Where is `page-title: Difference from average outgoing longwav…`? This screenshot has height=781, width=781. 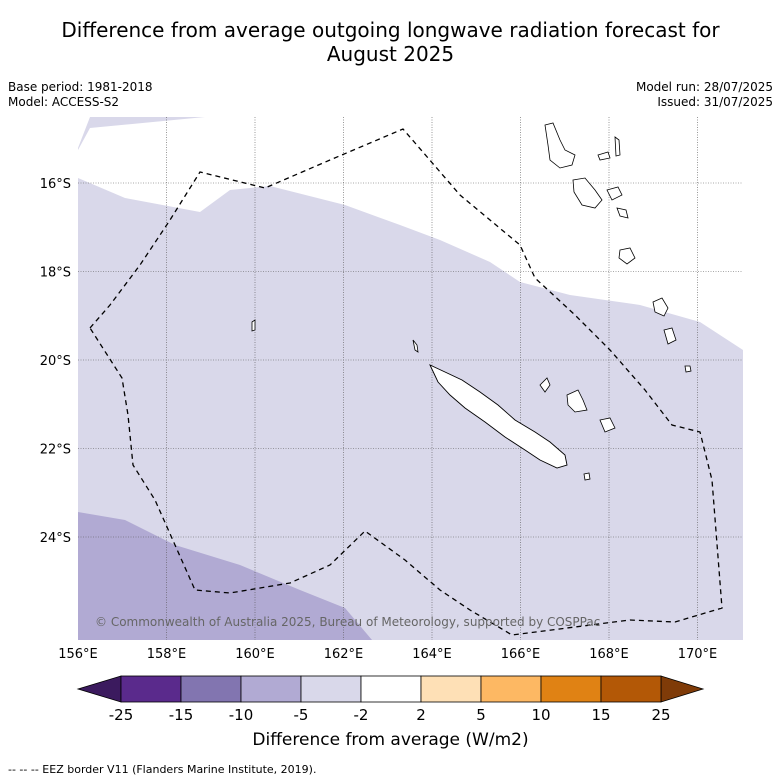
page-title: Difference from average outgoing longwav… is located at coordinates (390, 42).